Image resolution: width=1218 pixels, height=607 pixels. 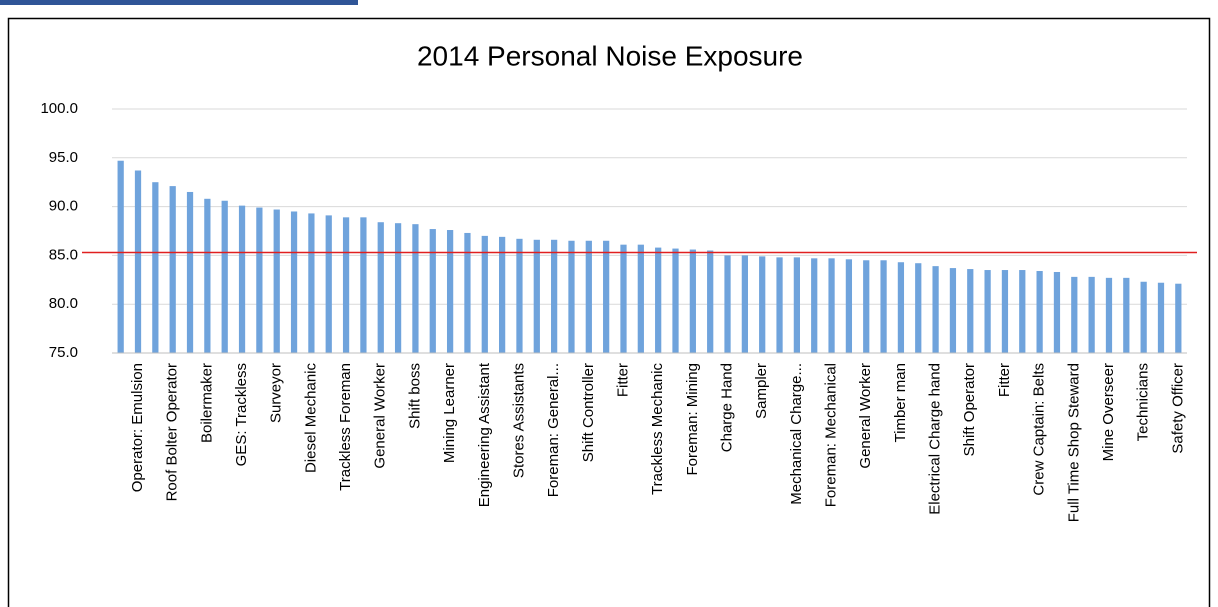 What do you see at coordinates (484, 434) in the screenshot?
I see `x-tick-label: Engineering Assistant` at bounding box center [484, 434].